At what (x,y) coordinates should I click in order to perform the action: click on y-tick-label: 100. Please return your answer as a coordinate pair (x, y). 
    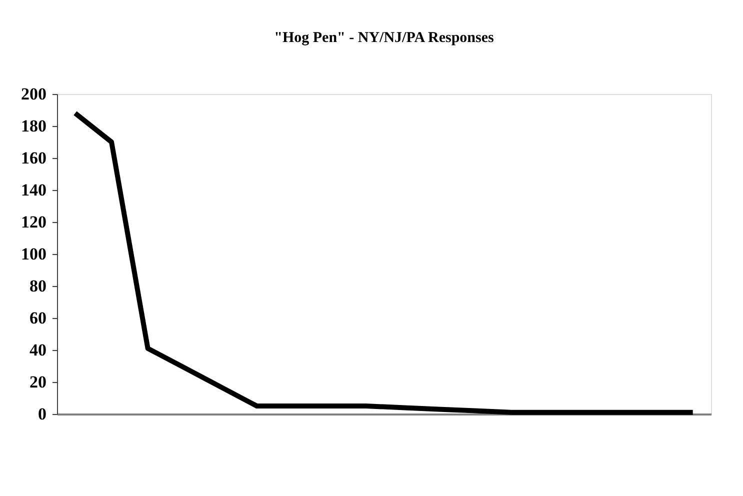
    Looking at the image, I should click on (33, 254).